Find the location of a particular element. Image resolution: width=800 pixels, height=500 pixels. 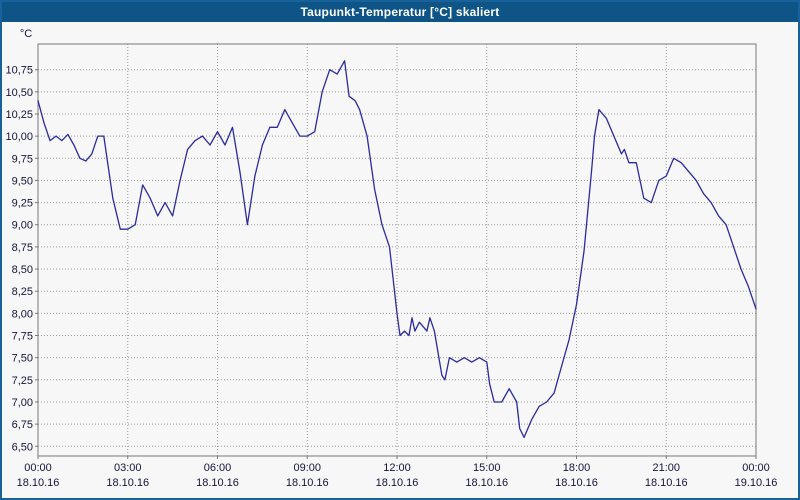

y-tick-label: 6,75 is located at coordinates (22, 425).